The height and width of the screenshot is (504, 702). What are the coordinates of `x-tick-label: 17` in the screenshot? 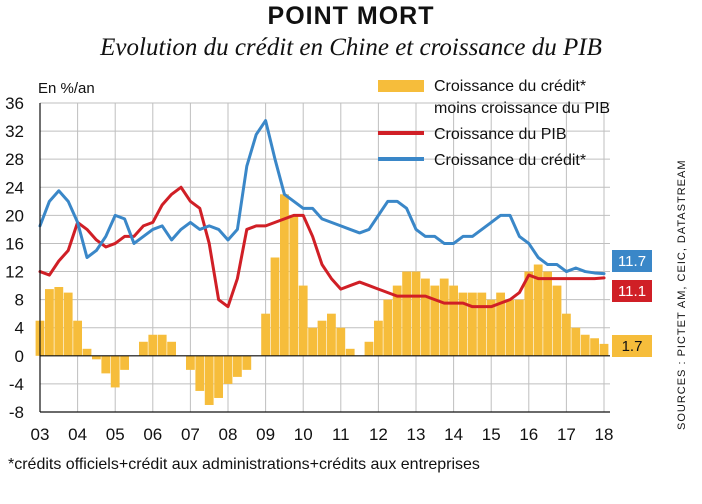 It's located at (566, 434).